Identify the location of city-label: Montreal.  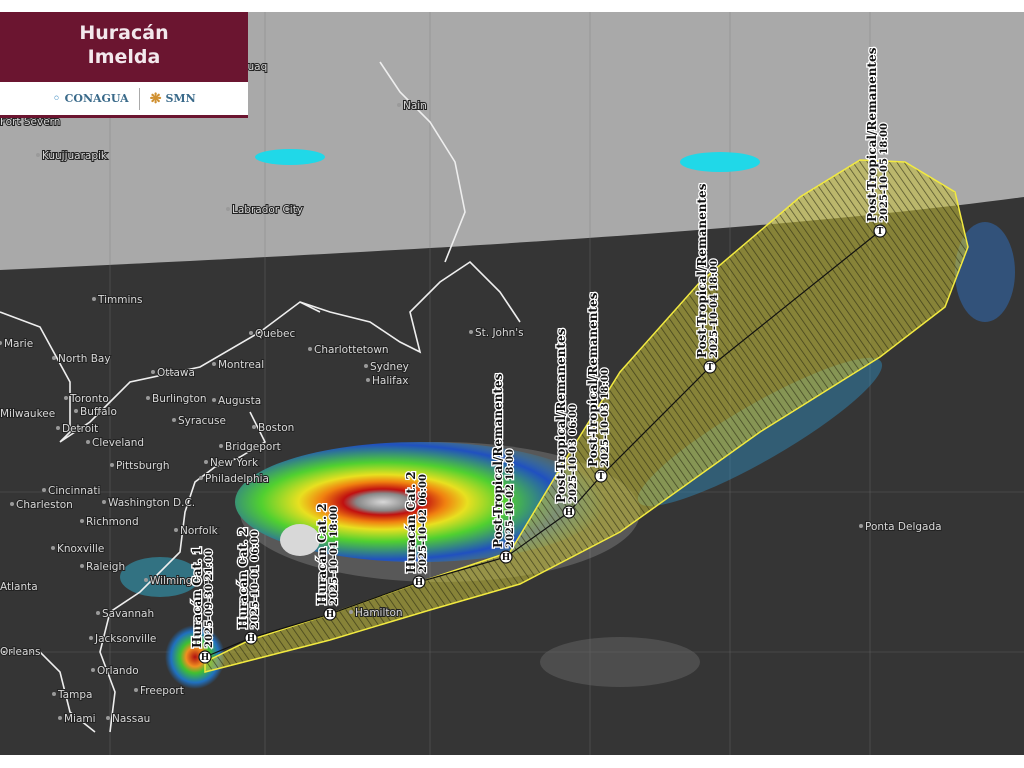
(241, 365).